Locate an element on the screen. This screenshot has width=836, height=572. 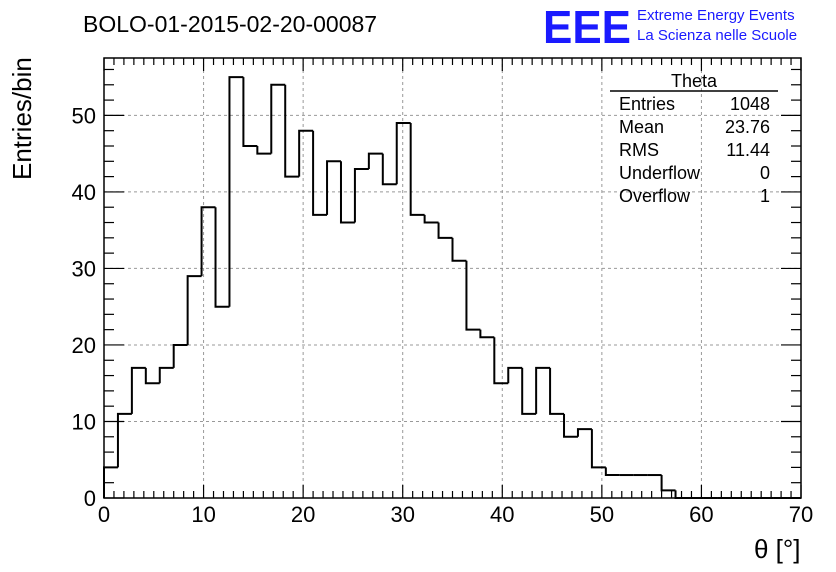
y-axis-title: Entries/bin is located at coordinates (22, 118).